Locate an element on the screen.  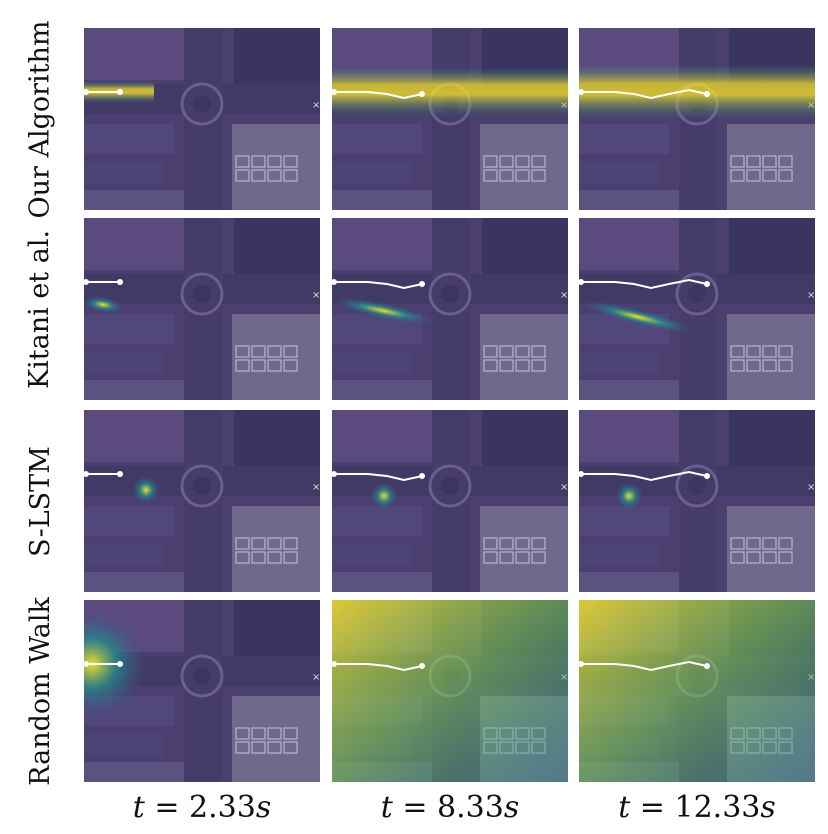
panel-r1-c1: × is located at coordinates (202, 119).